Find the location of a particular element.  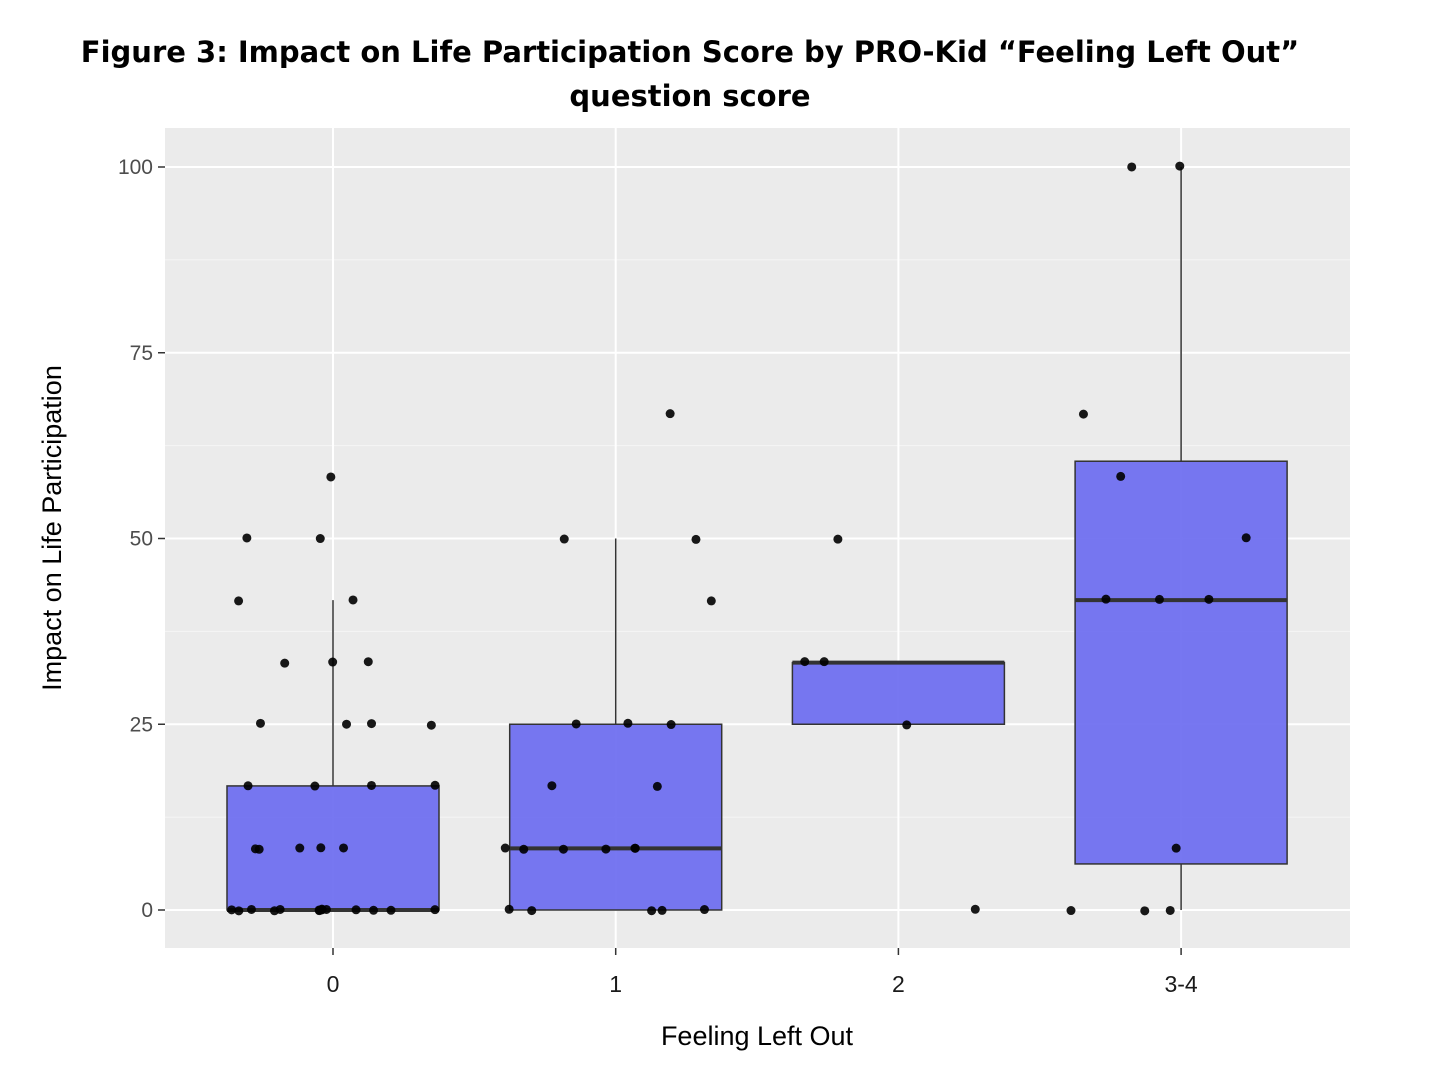

x-tick-label: 1 is located at coordinates (615, 984).